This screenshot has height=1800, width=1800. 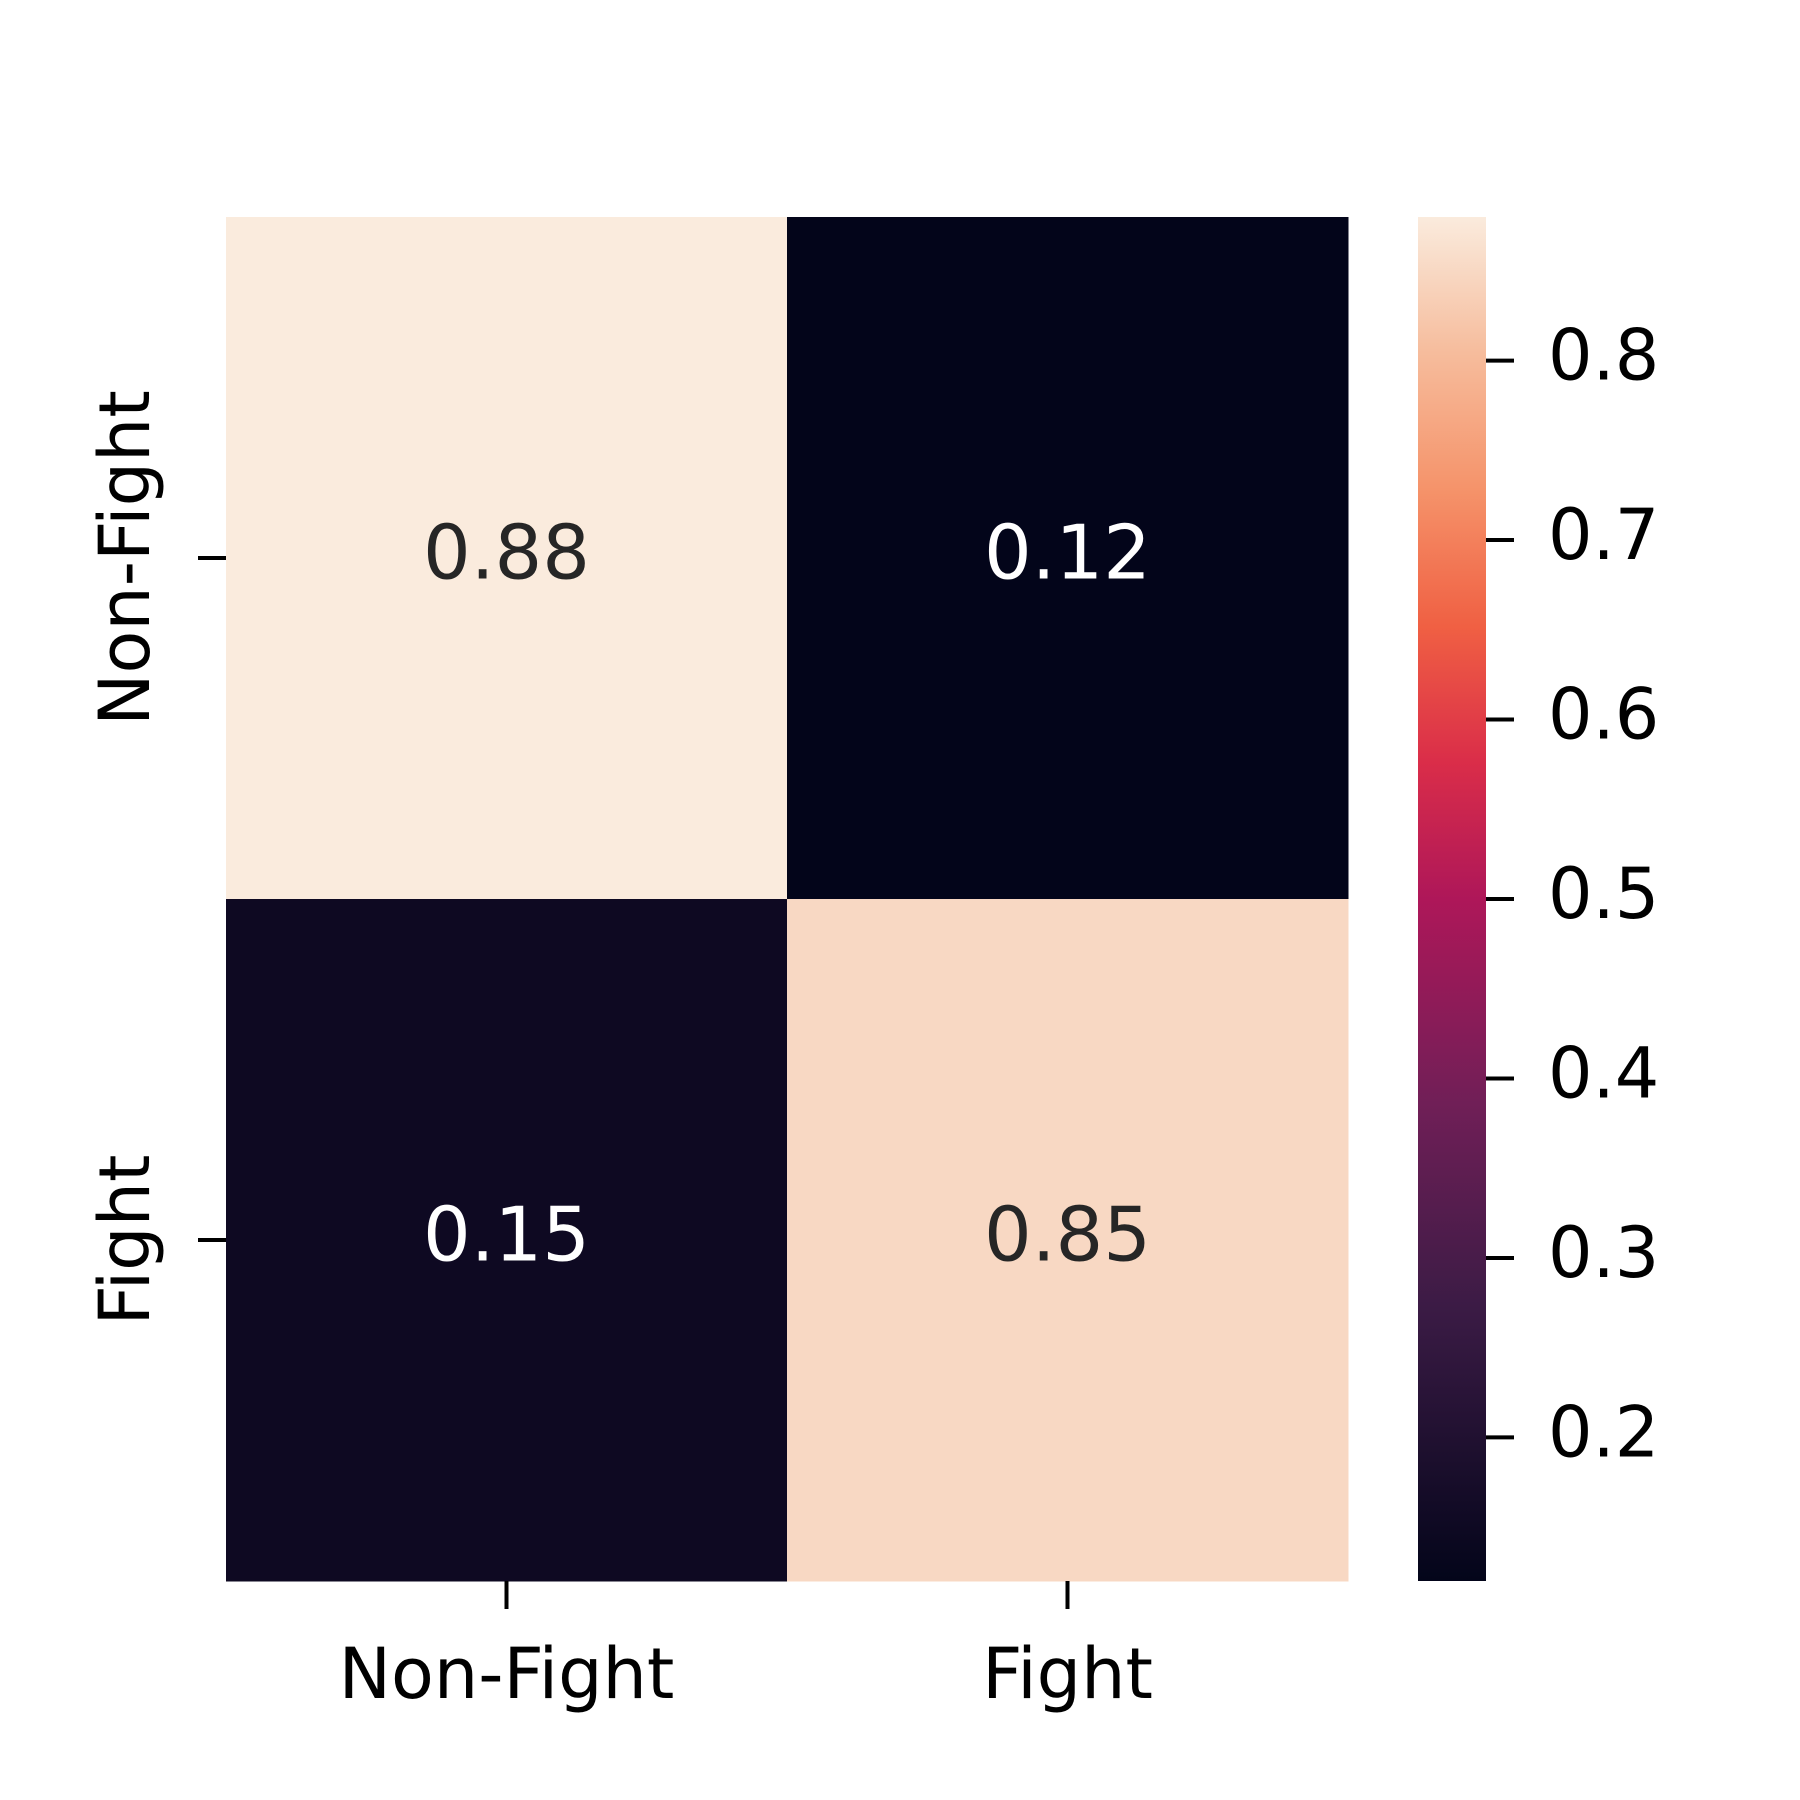 What do you see at coordinates (1603, 1432) in the screenshot?
I see `colorbar-tick-label: 0.2` at bounding box center [1603, 1432].